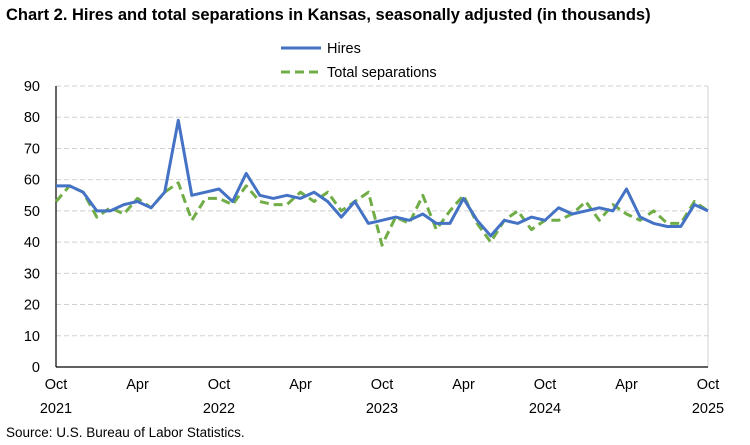 This screenshot has height=445, width=750. I want to click on source-note: Source: U.S. Bureau of Labor Statistics., so click(125, 432).